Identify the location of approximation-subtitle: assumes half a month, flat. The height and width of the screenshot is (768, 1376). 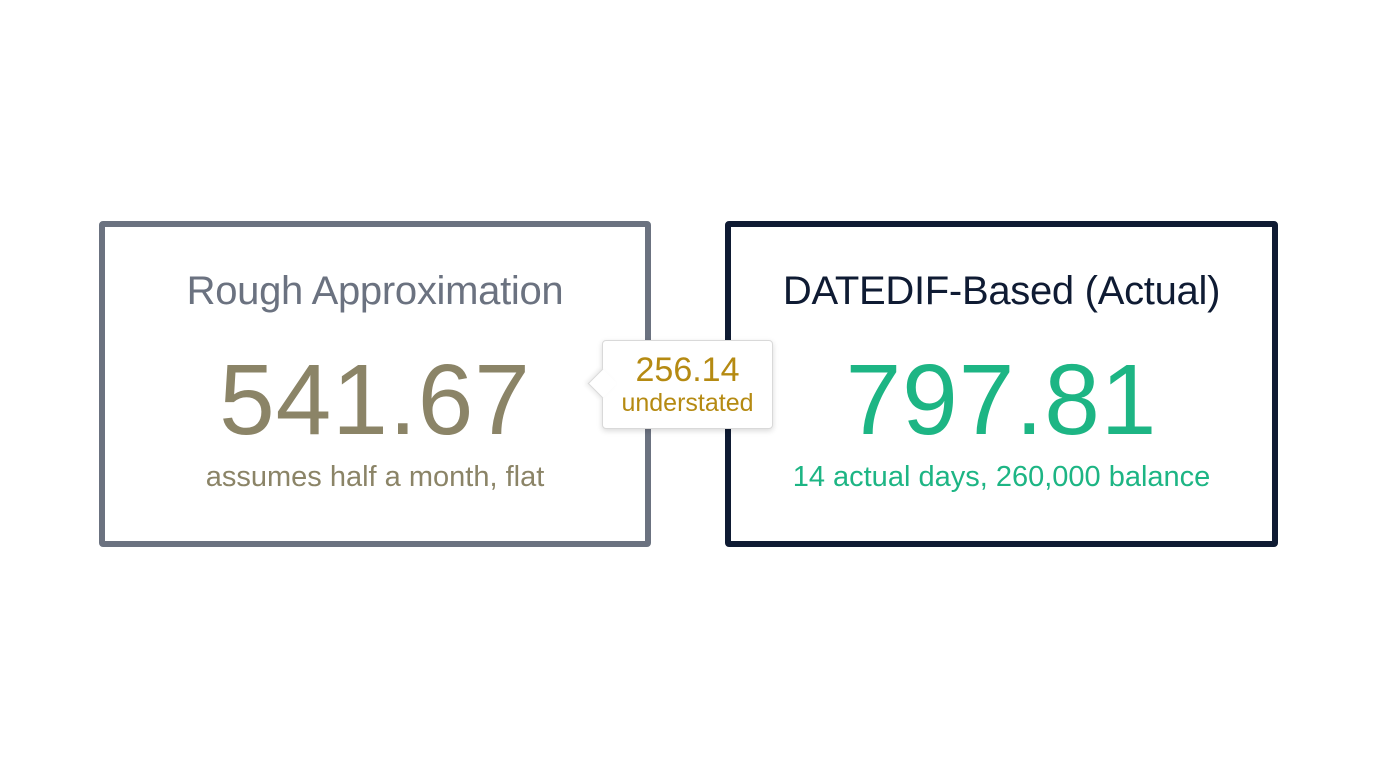
(375, 477).